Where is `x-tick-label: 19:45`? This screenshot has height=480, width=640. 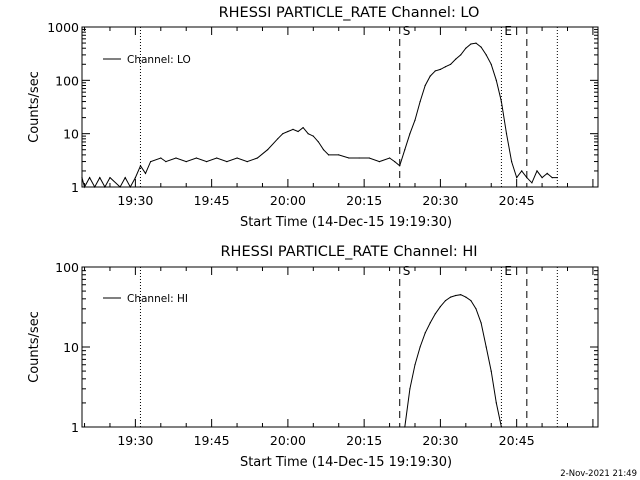 x-tick-label: 19:45 is located at coordinates (212, 200).